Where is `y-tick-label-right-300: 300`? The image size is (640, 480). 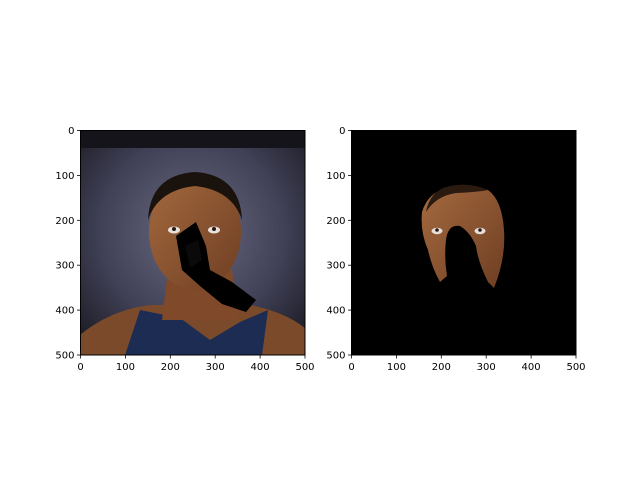
y-tick-label-right-300: 300 is located at coordinates (335, 266).